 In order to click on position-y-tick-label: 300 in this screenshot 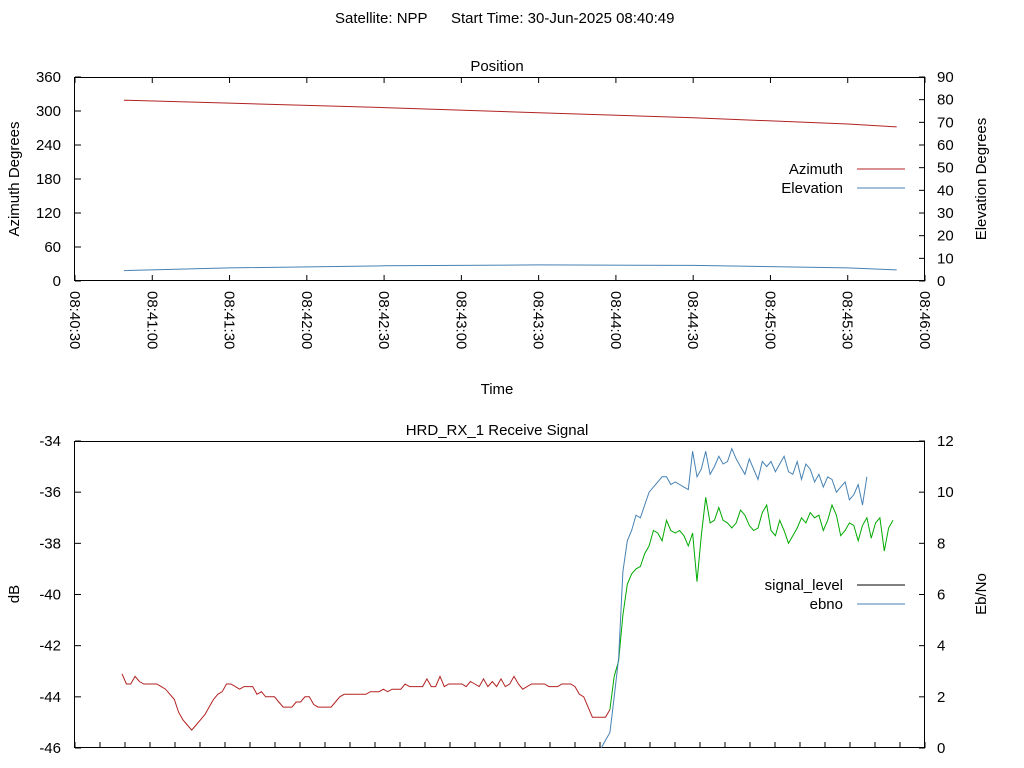, I will do `click(48, 111)`.